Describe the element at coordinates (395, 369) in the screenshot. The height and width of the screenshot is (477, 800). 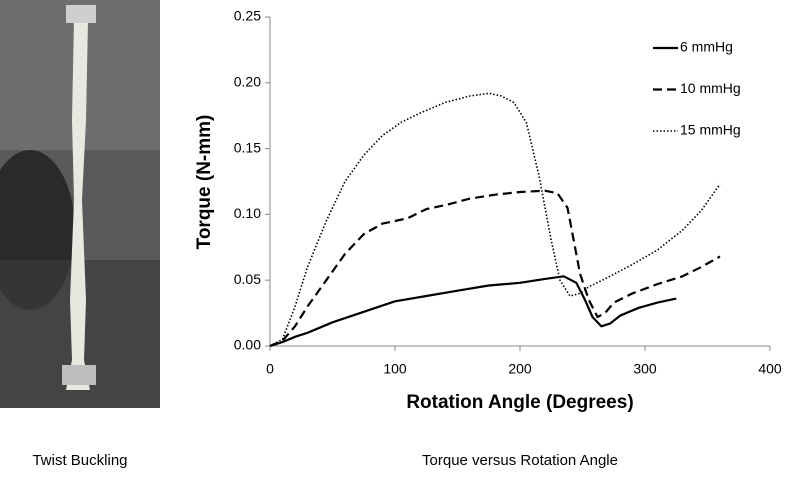
I see `x-tick-label: 100` at that location.